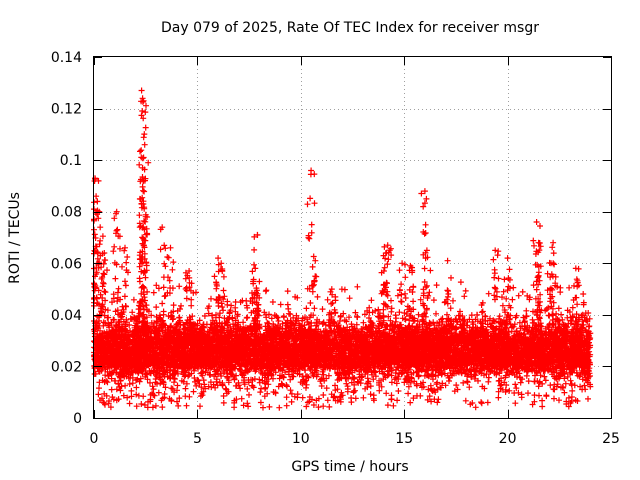 Image resolution: width=640 pixels, height=480 pixels. Describe the element at coordinates (404, 439) in the screenshot. I see `x-tick-label: 15` at that location.